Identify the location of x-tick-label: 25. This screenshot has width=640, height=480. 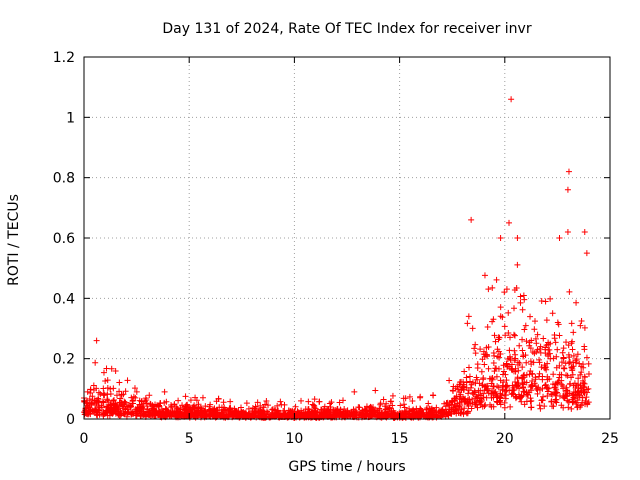
(610, 439).